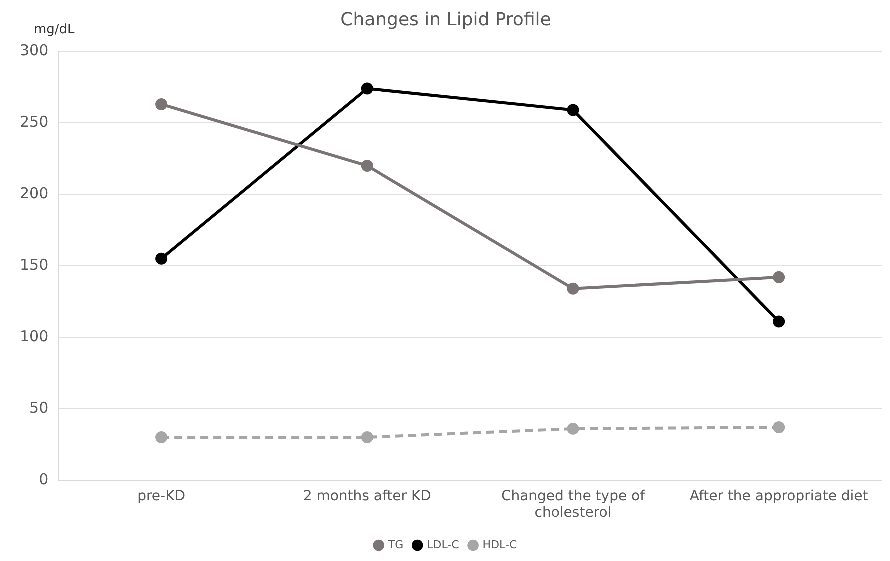 The width and height of the screenshot is (890, 561). I want to click on y-tick-label: 100, so click(34, 336).